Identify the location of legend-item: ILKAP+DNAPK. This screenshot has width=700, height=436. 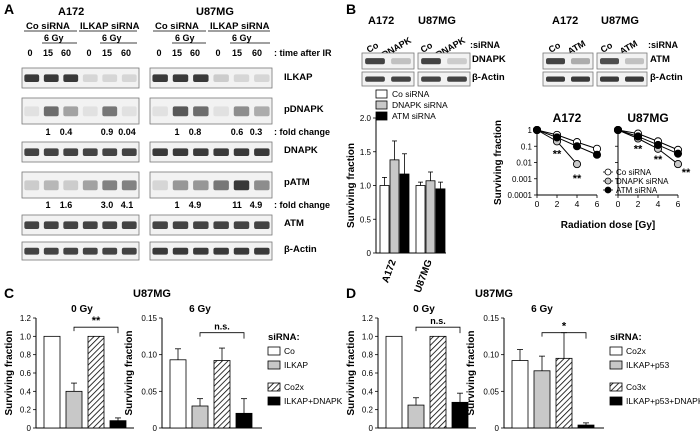
(313, 401).